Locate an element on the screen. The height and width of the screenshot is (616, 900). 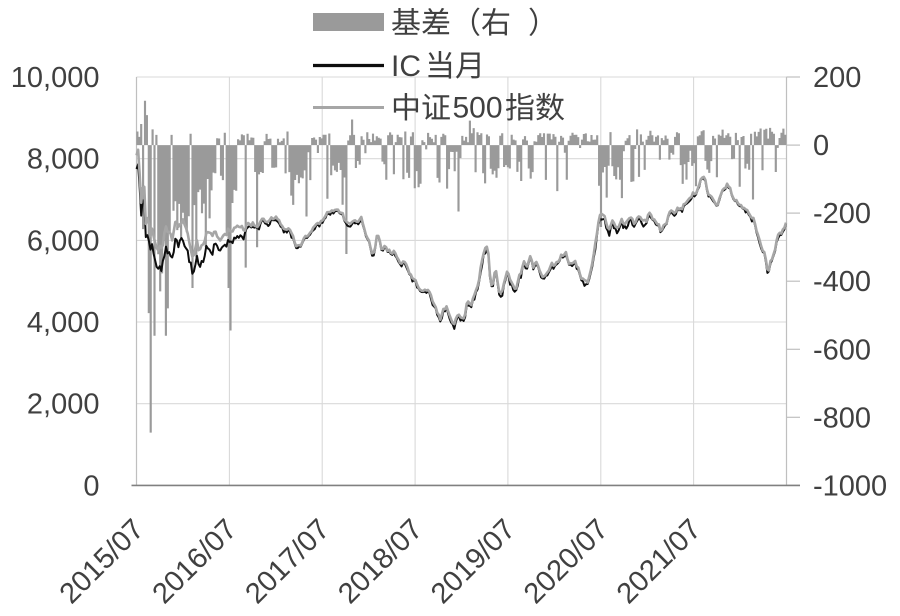
svg-text: -600 is located at coordinates (842, 350).